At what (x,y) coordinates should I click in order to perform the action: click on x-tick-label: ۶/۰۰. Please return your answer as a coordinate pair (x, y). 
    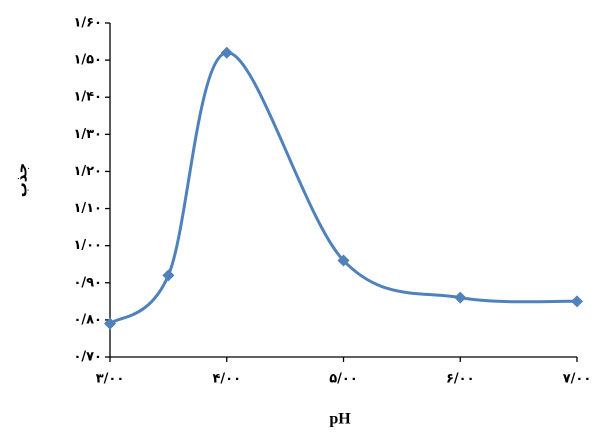
    Looking at the image, I should click on (460, 379).